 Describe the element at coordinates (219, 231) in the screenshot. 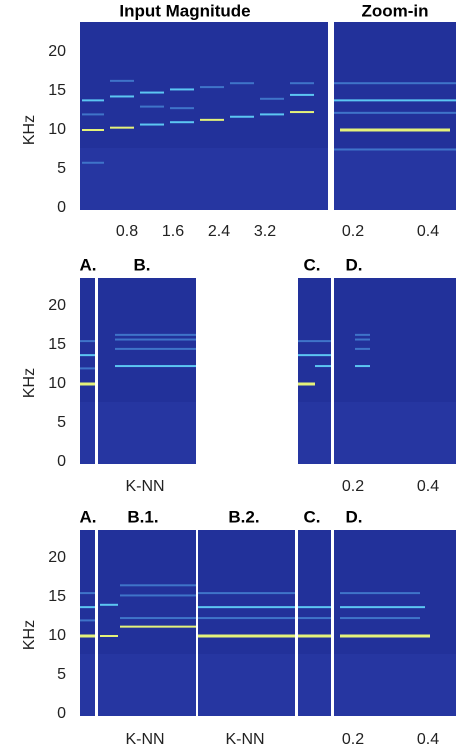

I see `x-tick-label: 2.4` at that location.